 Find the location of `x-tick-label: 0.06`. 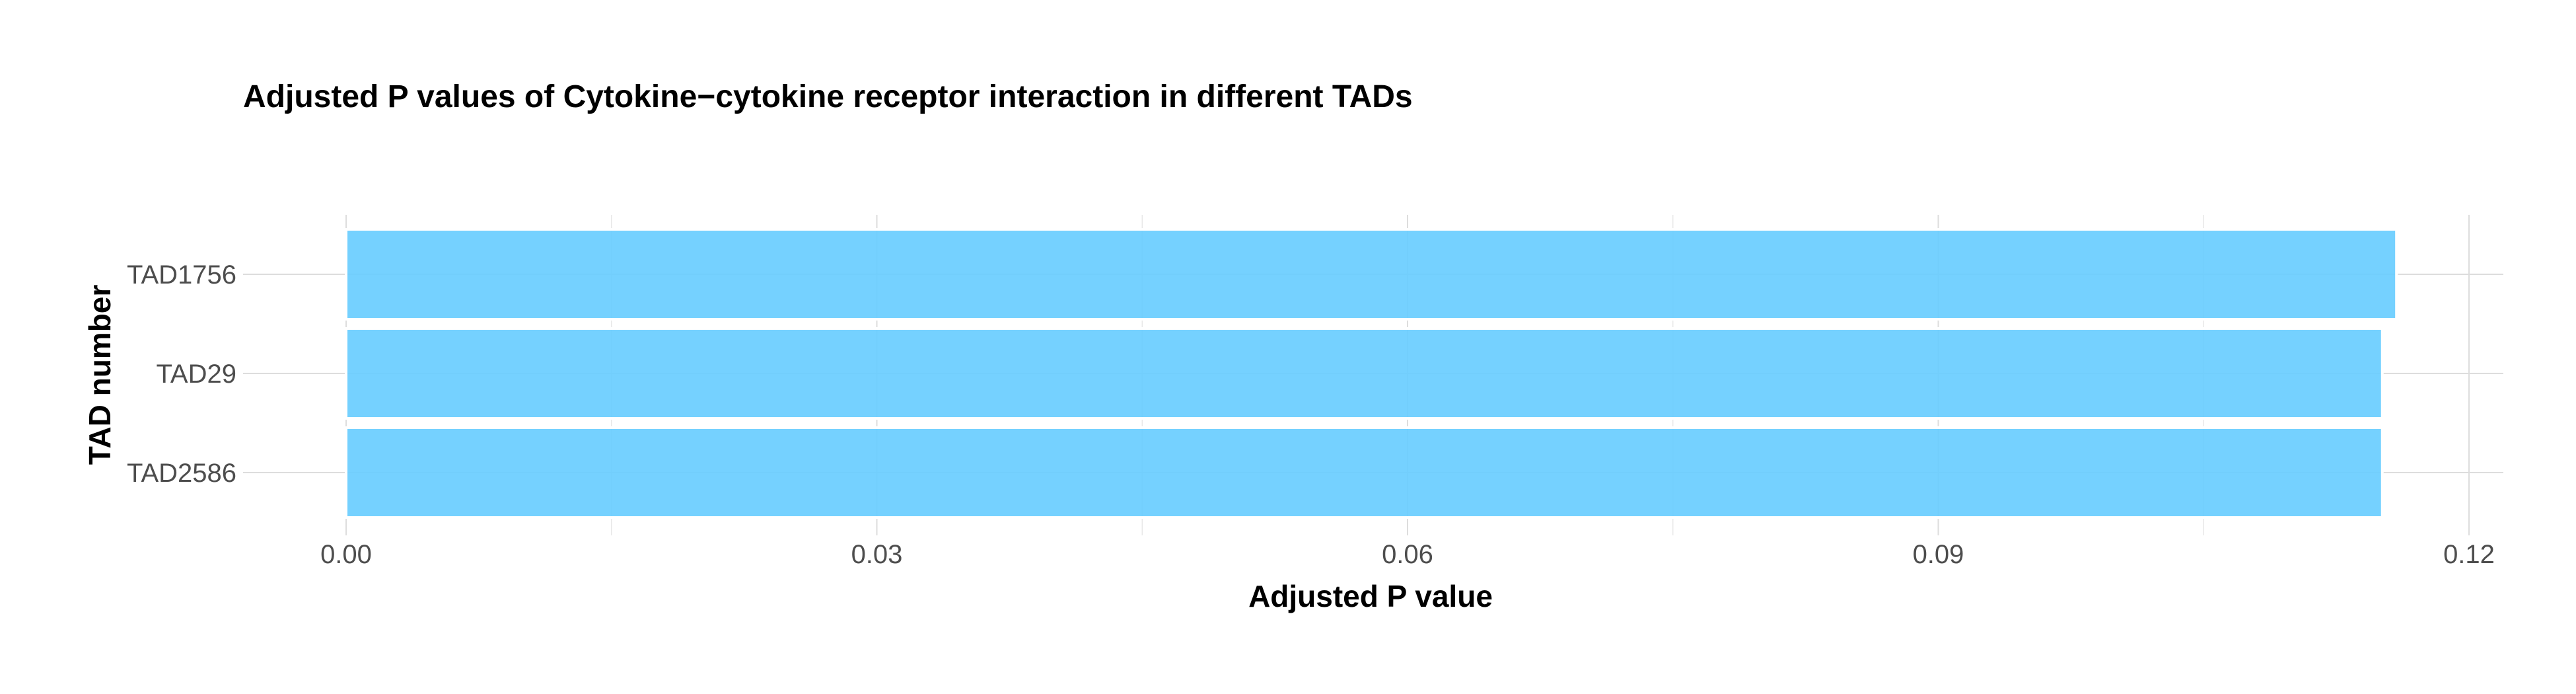

x-tick-label: 0.06 is located at coordinates (1408, 554).